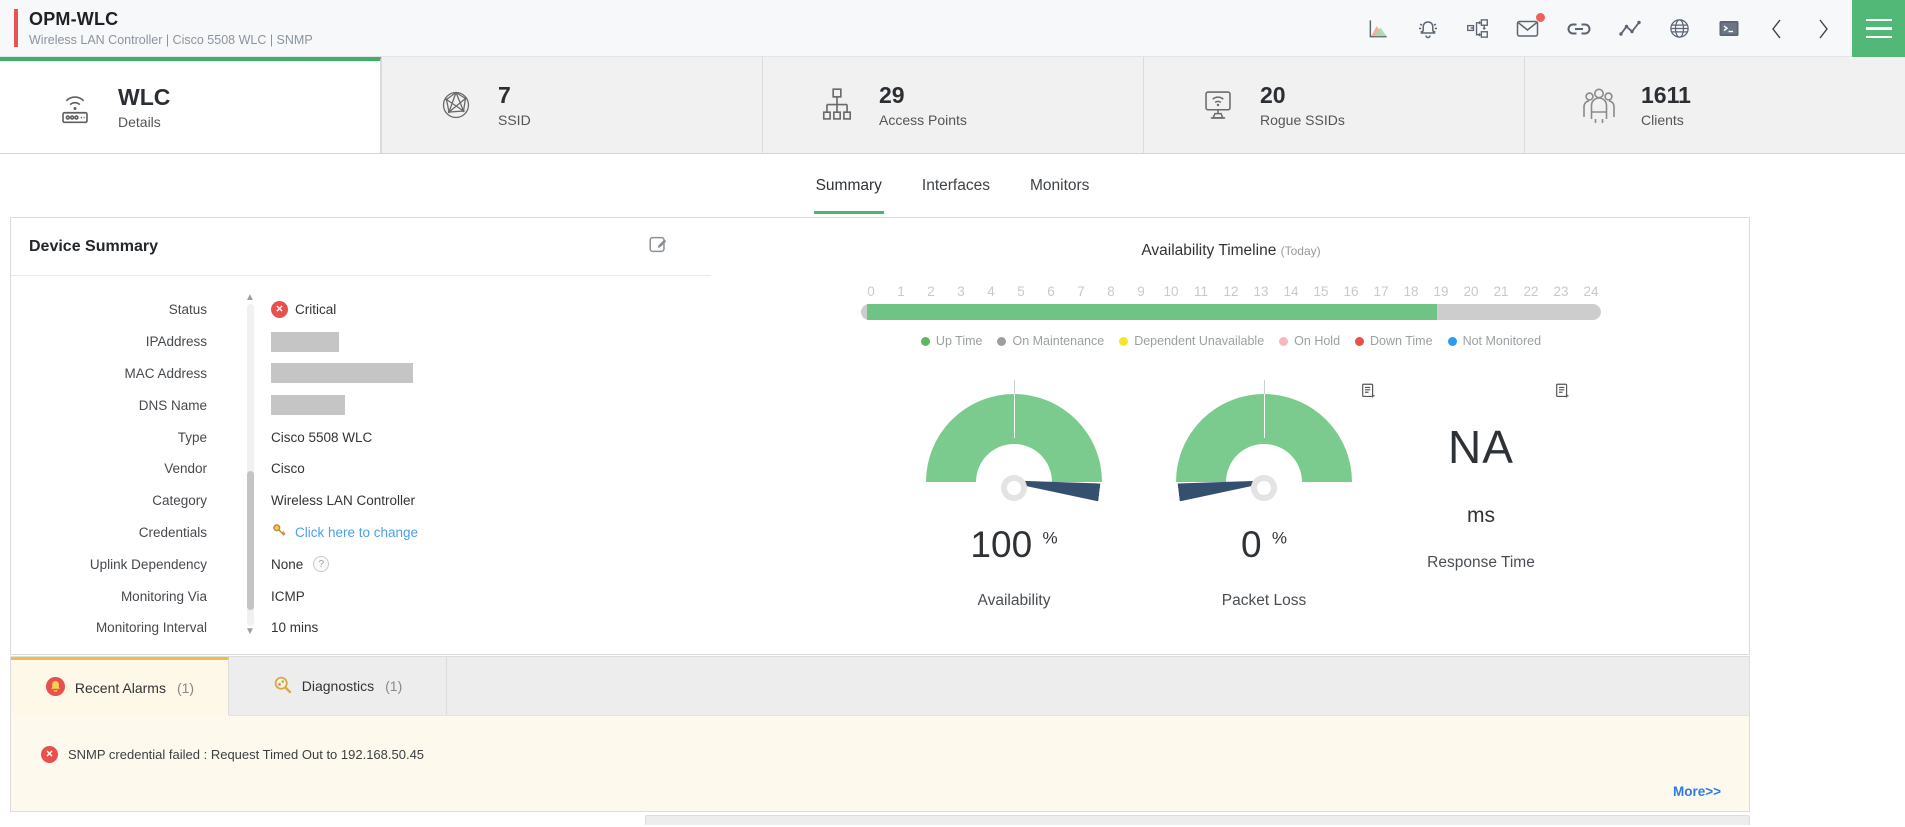 The height and width of the screenshot is (827, 1905). Describe the element at coordinates (1261, 291) in the screenshot. I see `hour-tick-label: 13` at that location.